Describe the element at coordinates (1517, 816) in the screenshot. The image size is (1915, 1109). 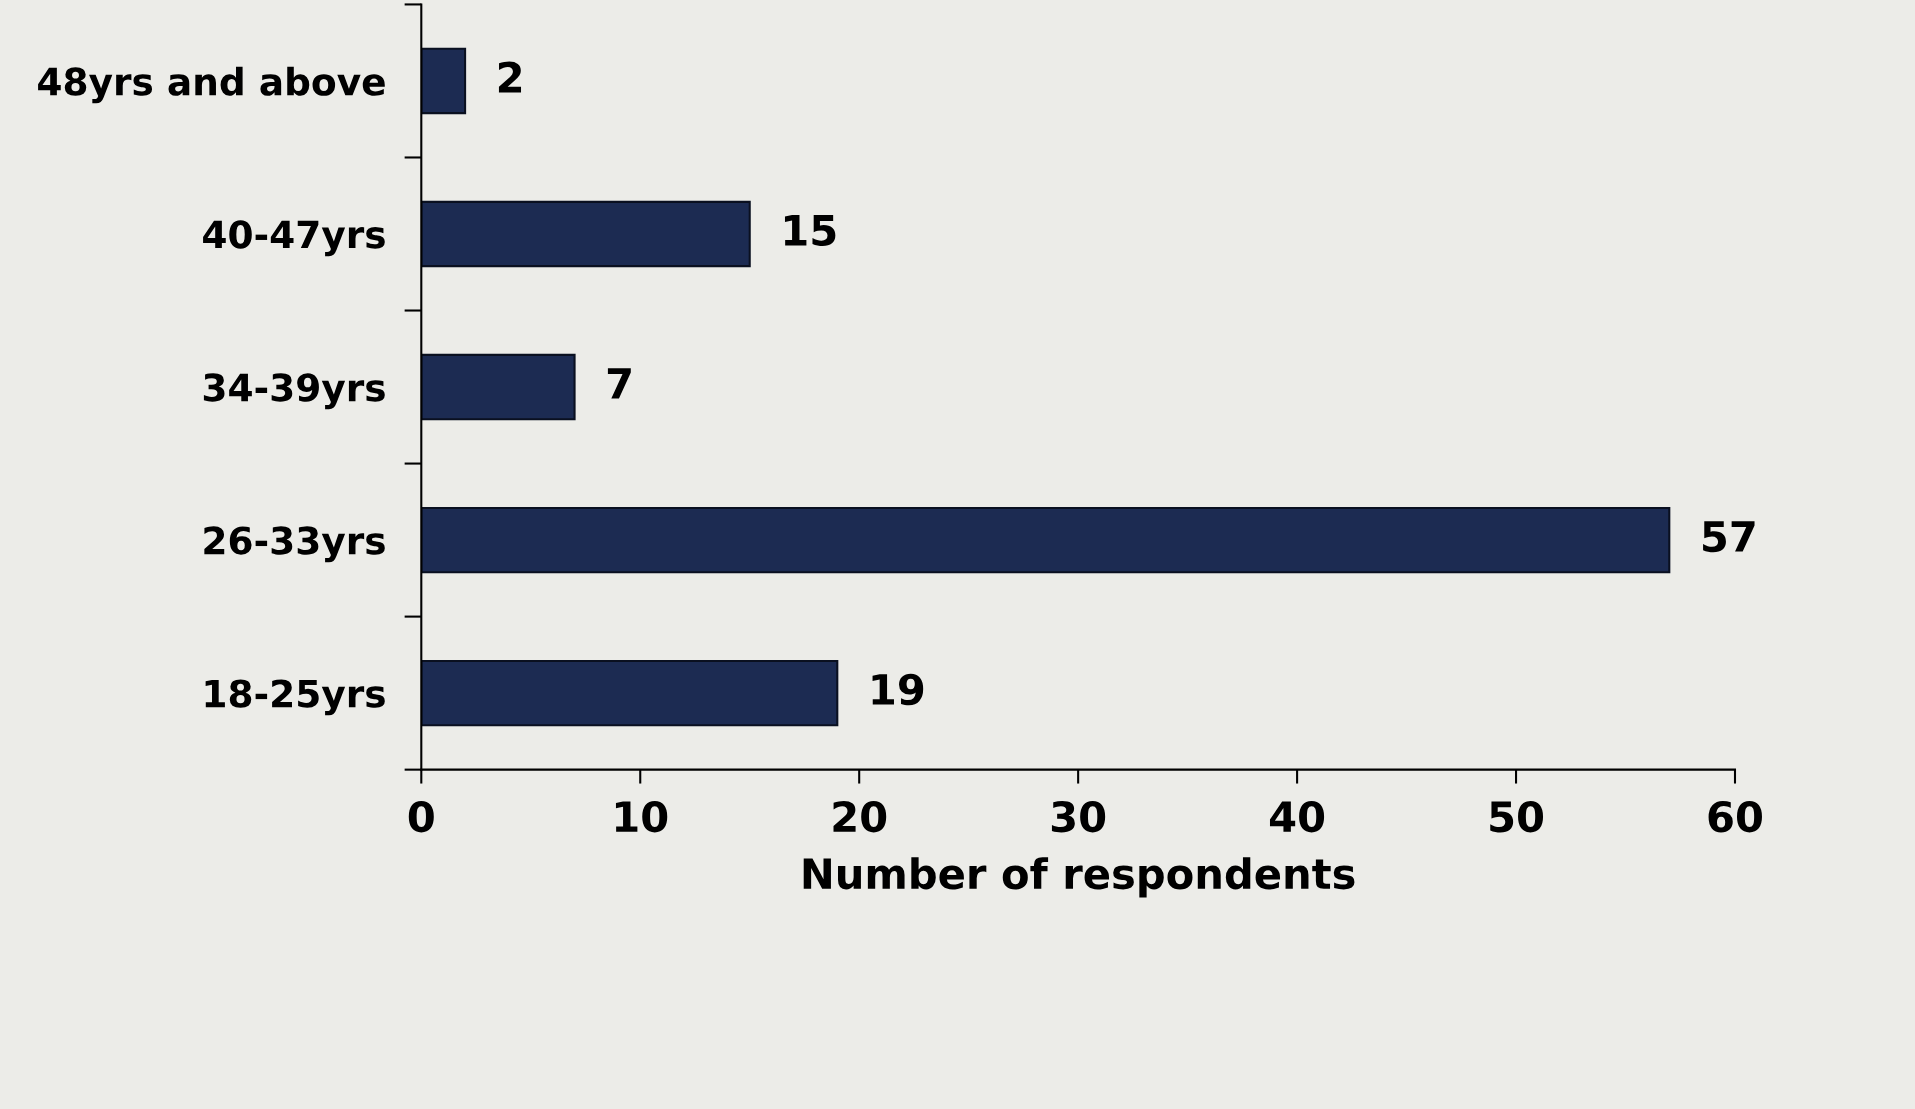
I see `x-tick-label: 50` at that location.